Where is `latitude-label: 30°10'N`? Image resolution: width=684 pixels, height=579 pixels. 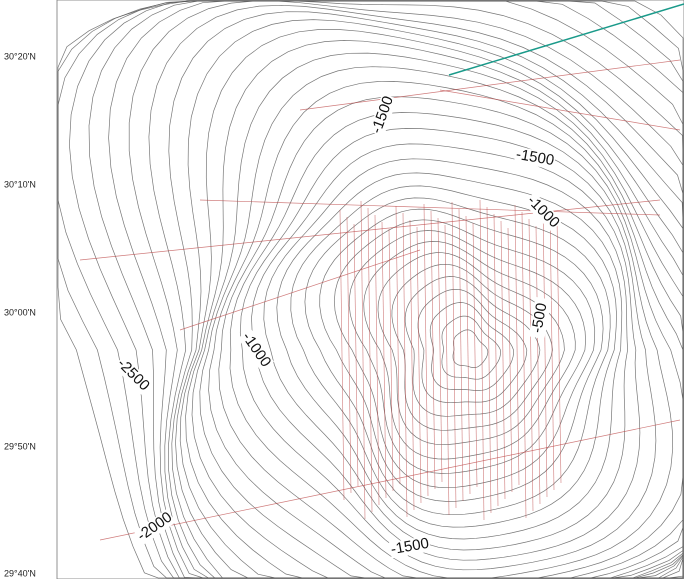 latitude-label: 30°10'N is located at coordinates (20, 184).